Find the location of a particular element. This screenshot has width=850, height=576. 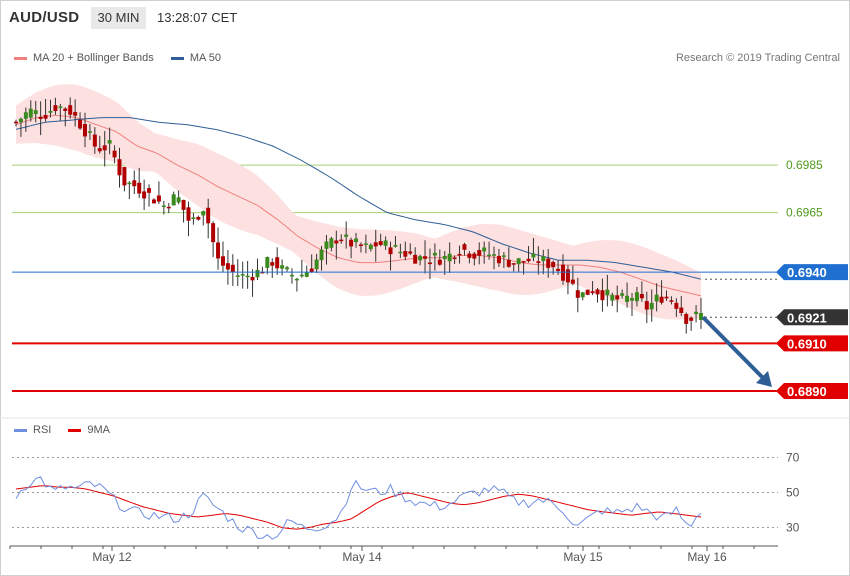

clock-readout: 13:28:07 CET is located at coordinates (197, 17).